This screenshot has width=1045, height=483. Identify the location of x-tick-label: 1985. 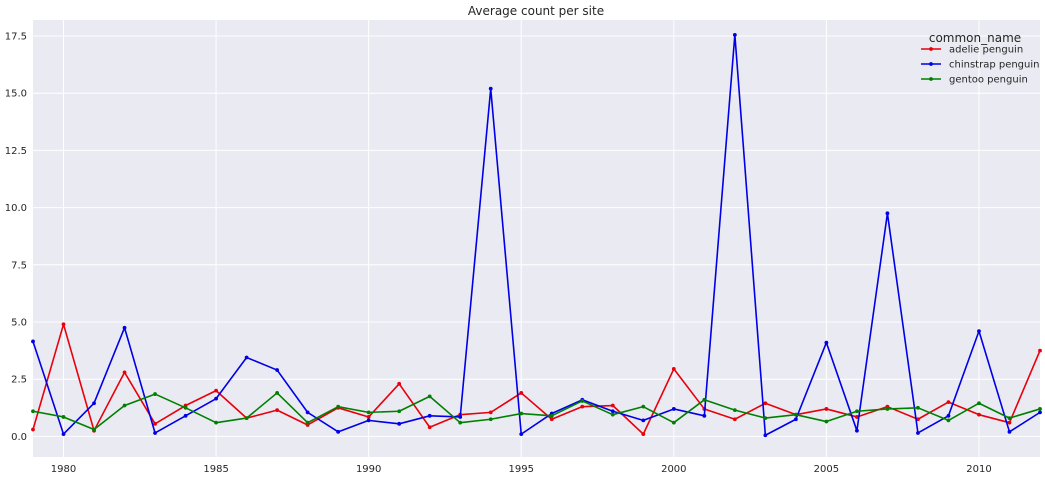
(215, 469).